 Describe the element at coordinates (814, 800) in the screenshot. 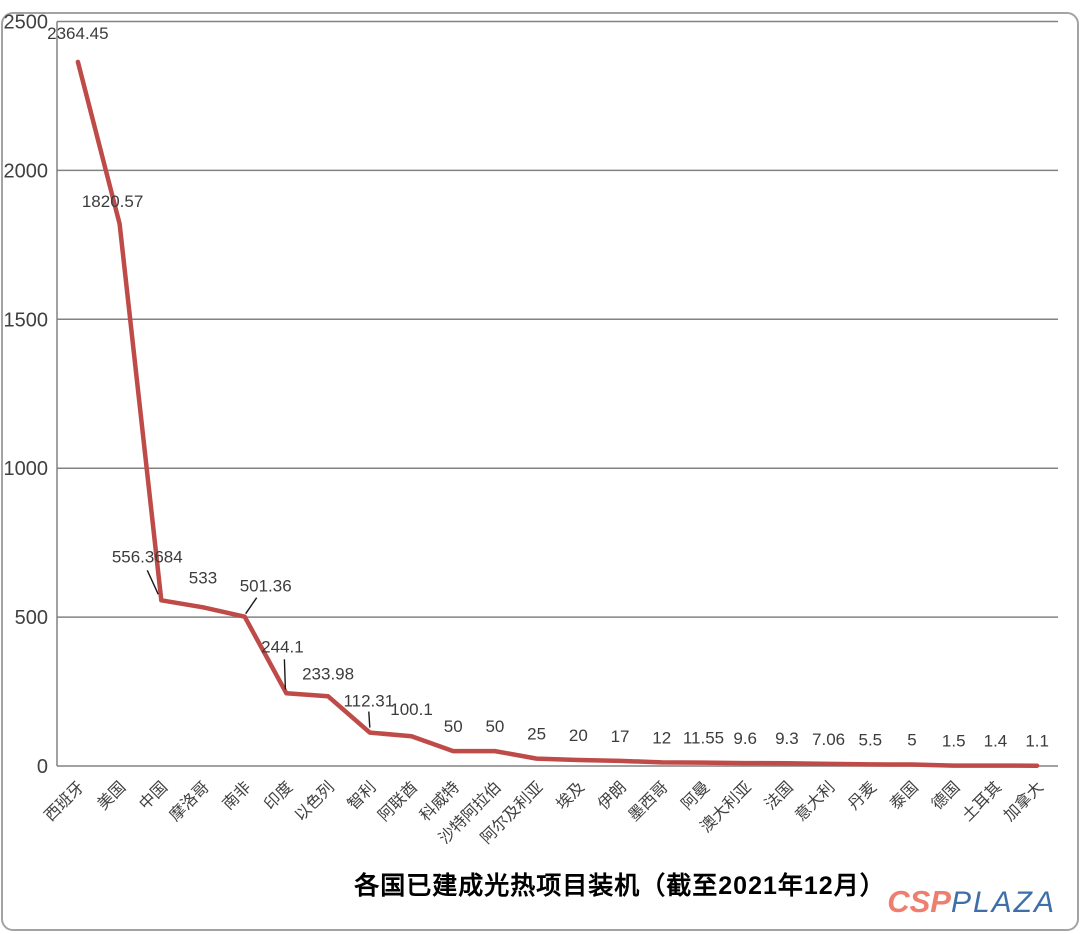

I see `x-category-label: 意大利` at that location.